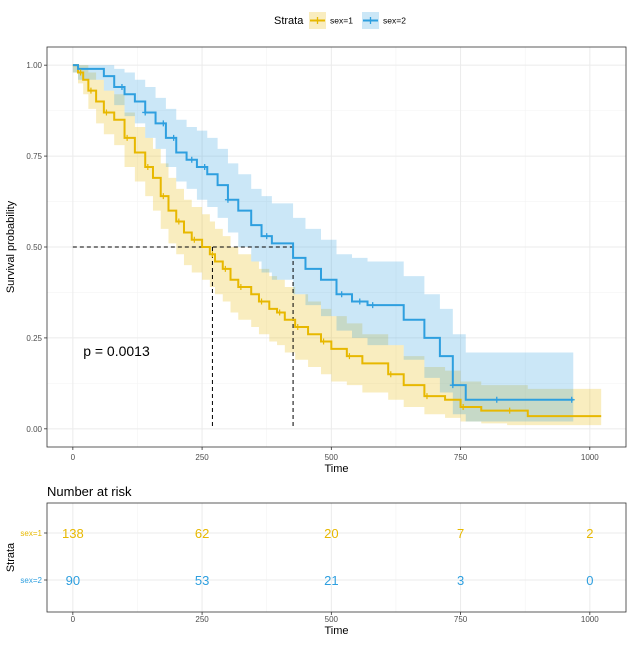 The width and height of the screenshot is (640, 645). What do you see at coordinates (589, 533) in the screenshot?
I see `risk-count: 2` at bounding box center [589, 533].